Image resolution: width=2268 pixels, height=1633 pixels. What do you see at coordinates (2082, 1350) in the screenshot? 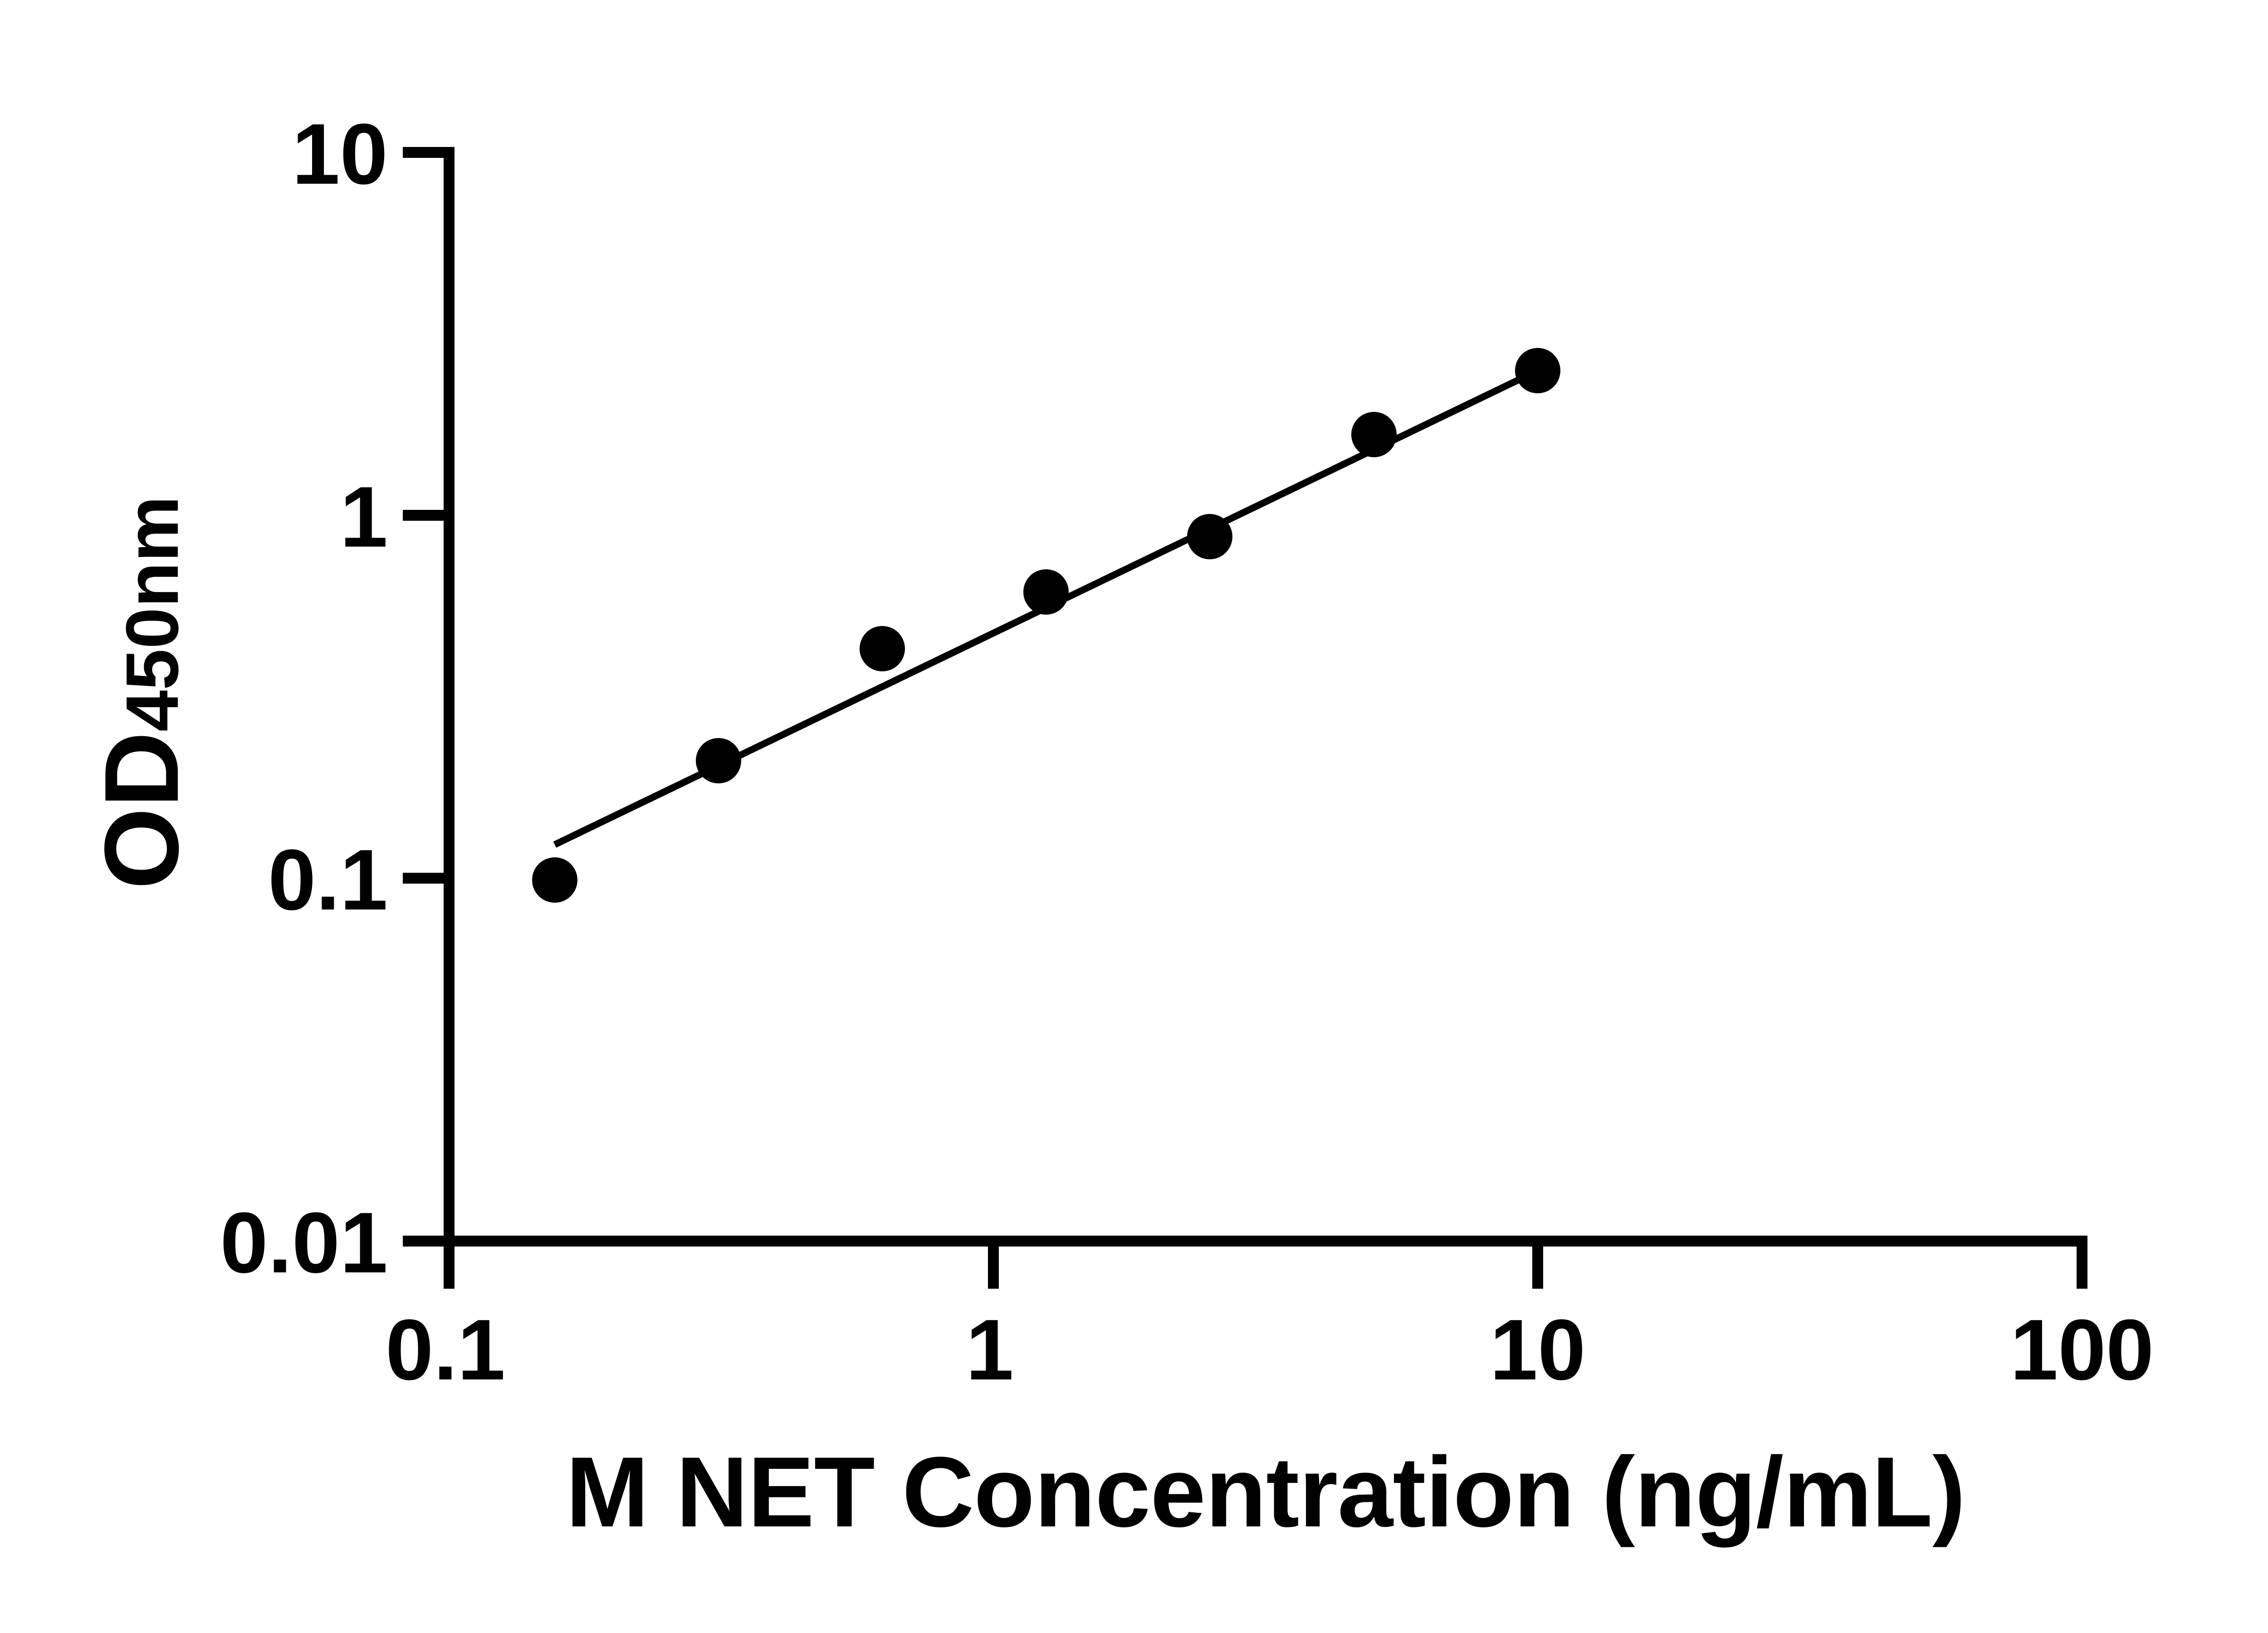
I see `svg-text: 100` at bounding box center [2082, 1350].